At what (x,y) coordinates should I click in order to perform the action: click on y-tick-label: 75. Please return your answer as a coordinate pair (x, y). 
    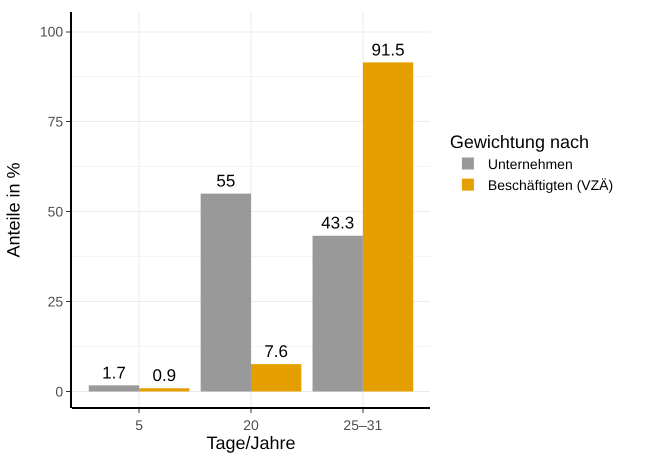
    Looking at the image, I should click on (56, 122).